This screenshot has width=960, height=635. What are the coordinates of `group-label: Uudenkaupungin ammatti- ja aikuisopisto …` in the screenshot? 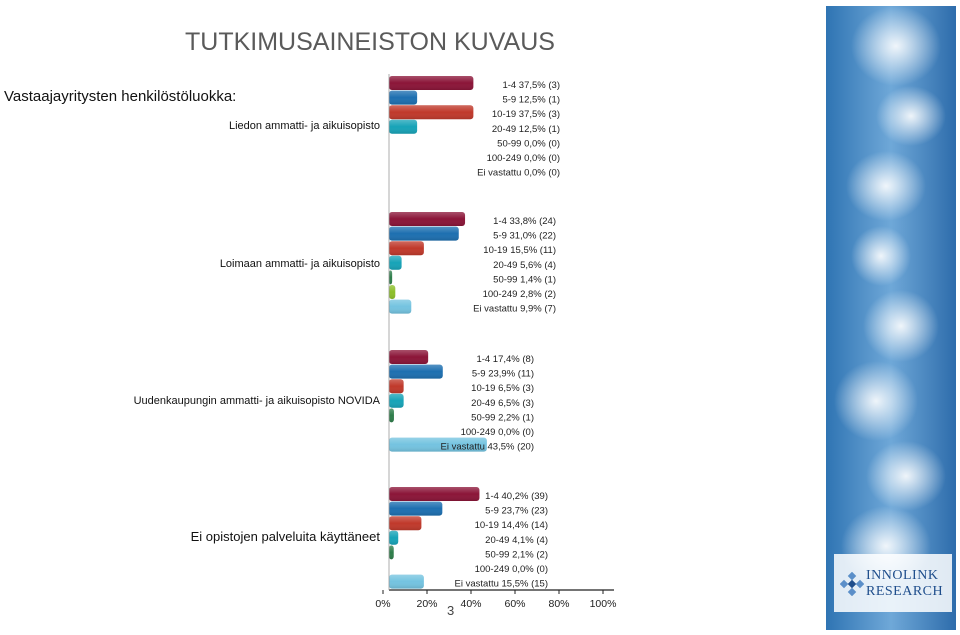 It's located at (257, 401).